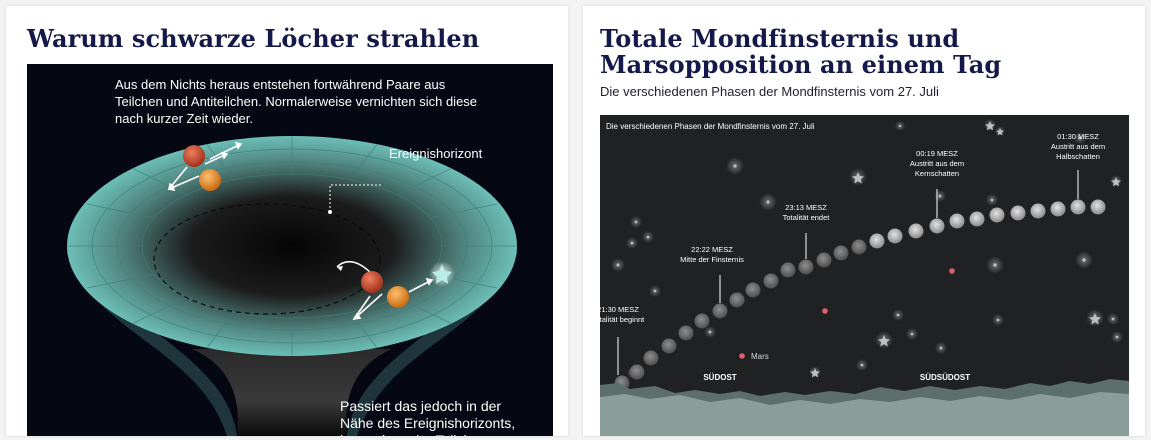 This screenshot has height=440, width=1151. I want to click on svg-text: 21:30 MESZ, so click(619, 309).